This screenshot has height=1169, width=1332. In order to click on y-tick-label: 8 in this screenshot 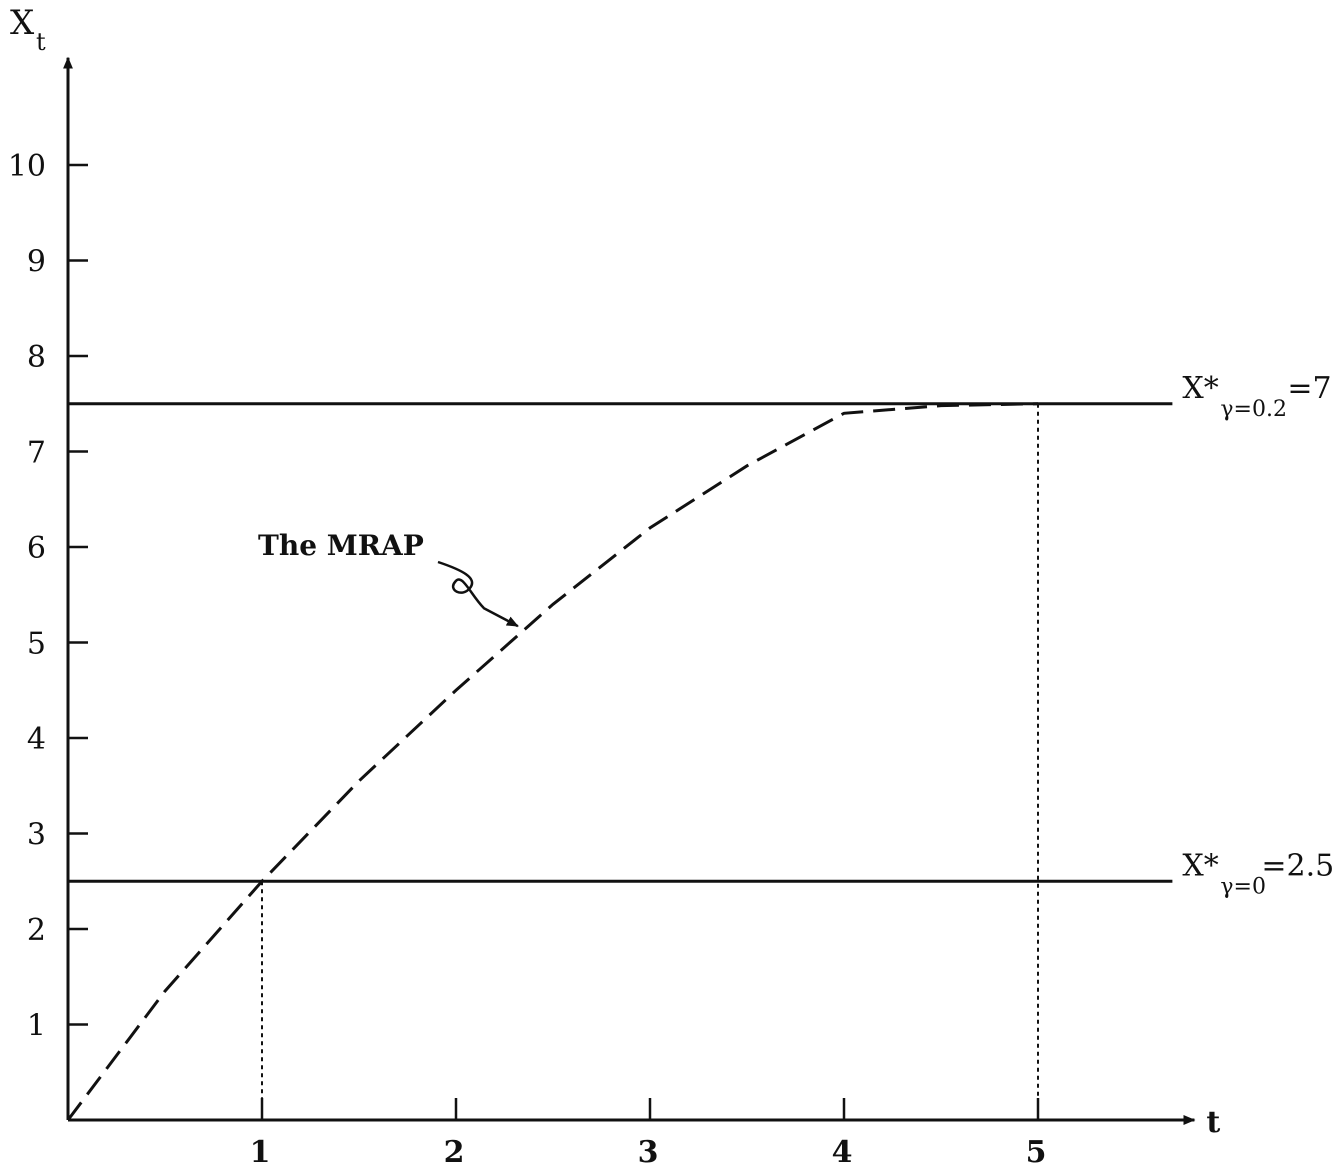, I will do `click(36, 357)`.